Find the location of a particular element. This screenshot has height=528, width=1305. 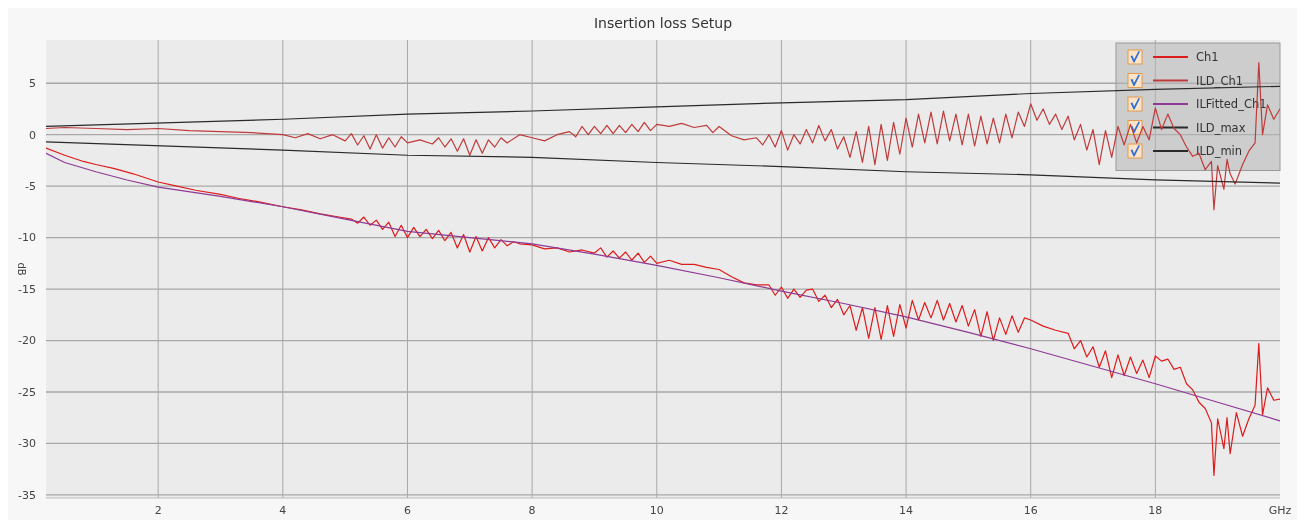

x-tick-label: 6 is located at coordinates (407, 510).